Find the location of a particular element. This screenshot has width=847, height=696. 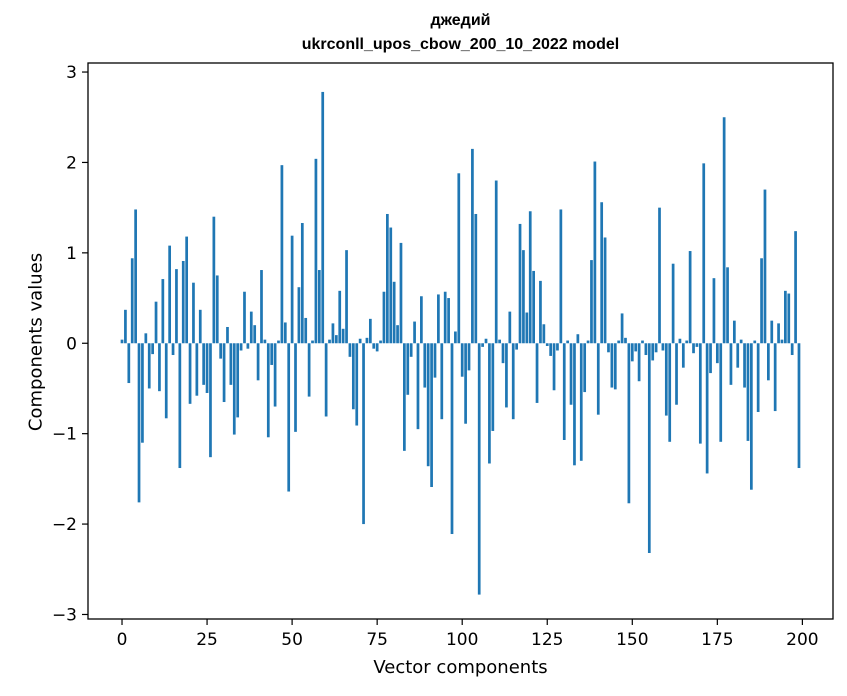

x-tick-label: 100 is located at coordinates (462, 640).